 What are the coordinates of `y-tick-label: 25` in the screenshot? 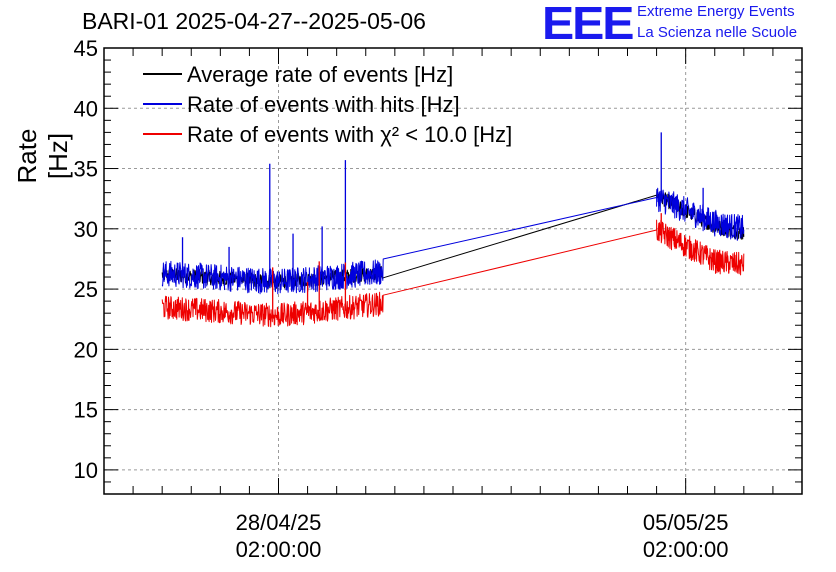 It's located at (86, 289).